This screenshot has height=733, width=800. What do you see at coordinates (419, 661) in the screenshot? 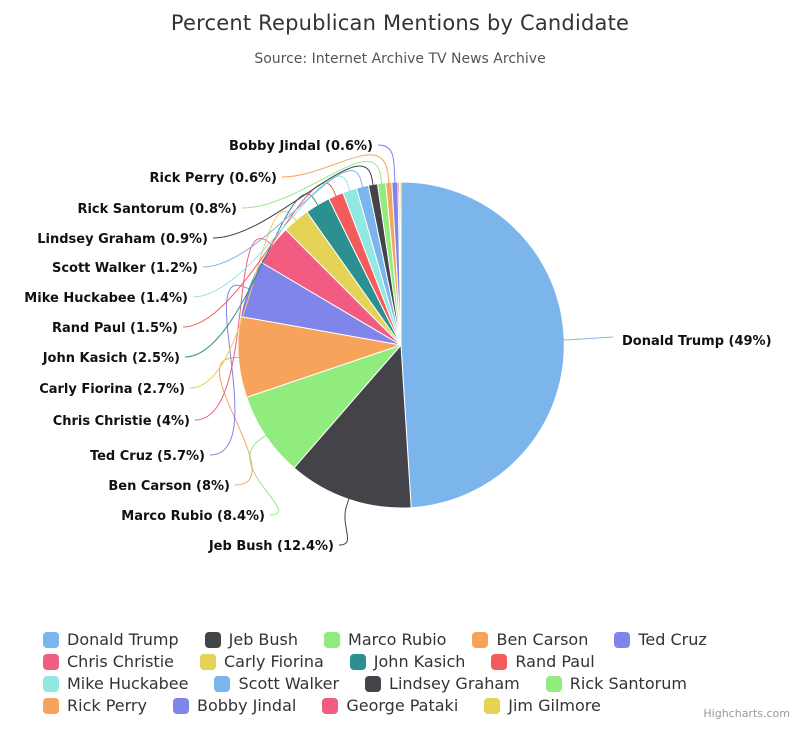
I see `legend-label: John Kasich` at bounding box center [419, 661].